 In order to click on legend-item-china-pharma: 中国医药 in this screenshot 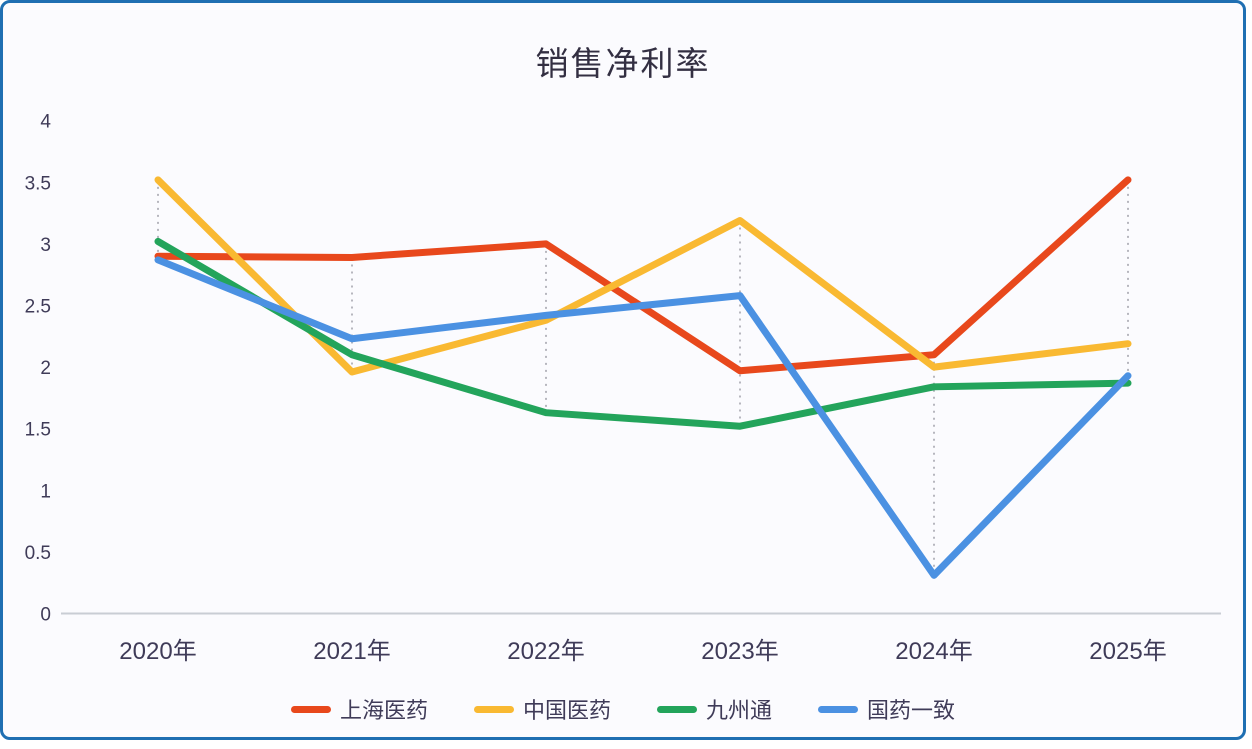, I will do `click(542, 709)`.